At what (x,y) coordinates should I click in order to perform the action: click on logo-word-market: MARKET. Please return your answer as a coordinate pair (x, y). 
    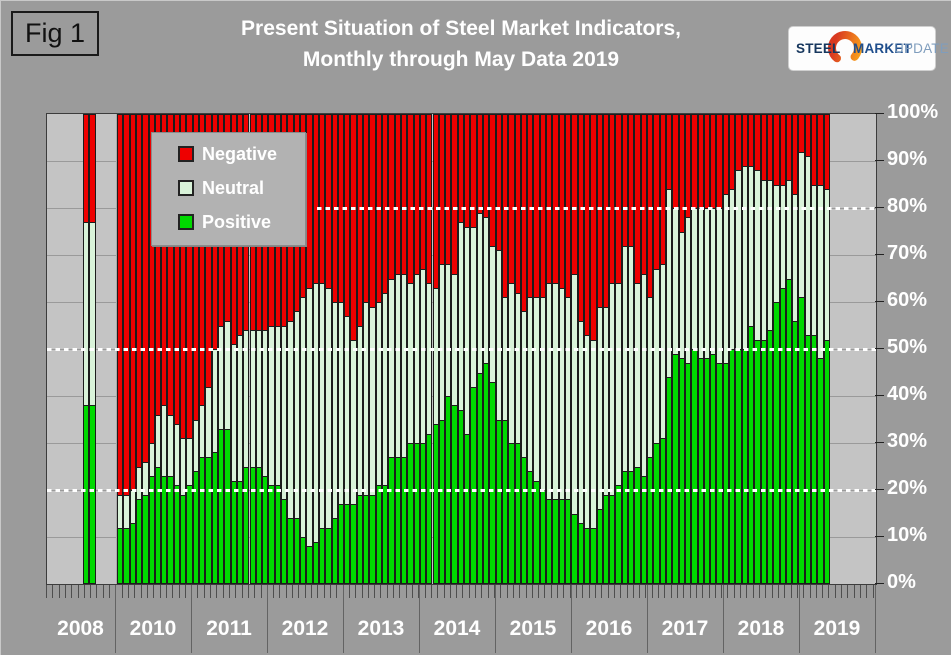
    Looking at the image, I should click on (882, 48).